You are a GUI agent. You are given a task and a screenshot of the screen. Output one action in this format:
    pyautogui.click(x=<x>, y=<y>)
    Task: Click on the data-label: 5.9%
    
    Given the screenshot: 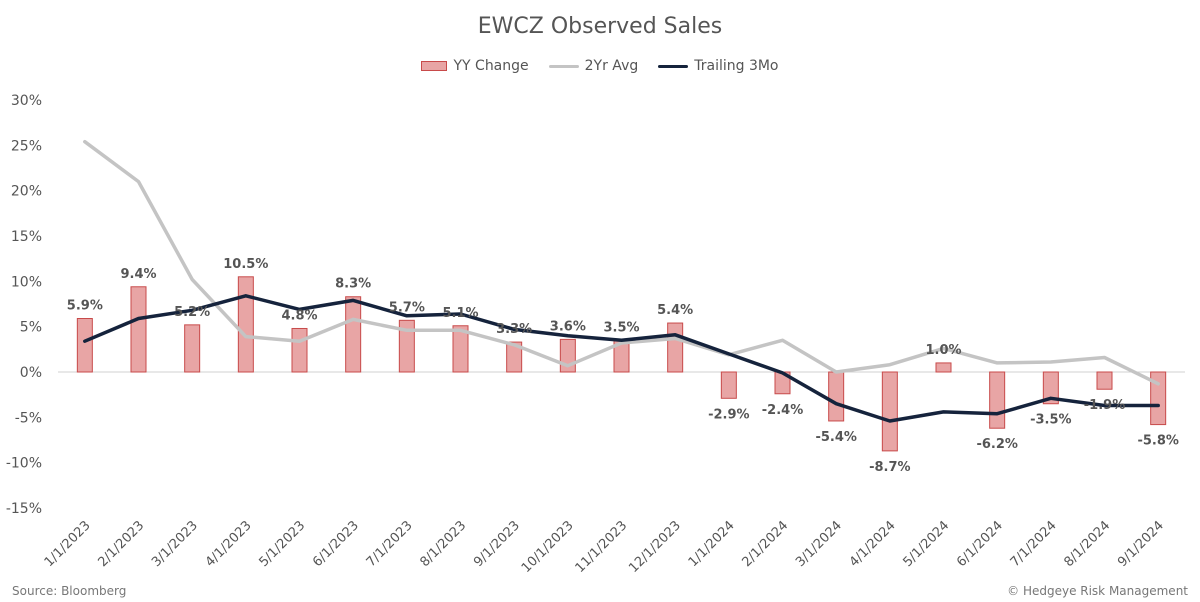 What is the action you would take?
    pyautogui.click(x=85, y=306)
    